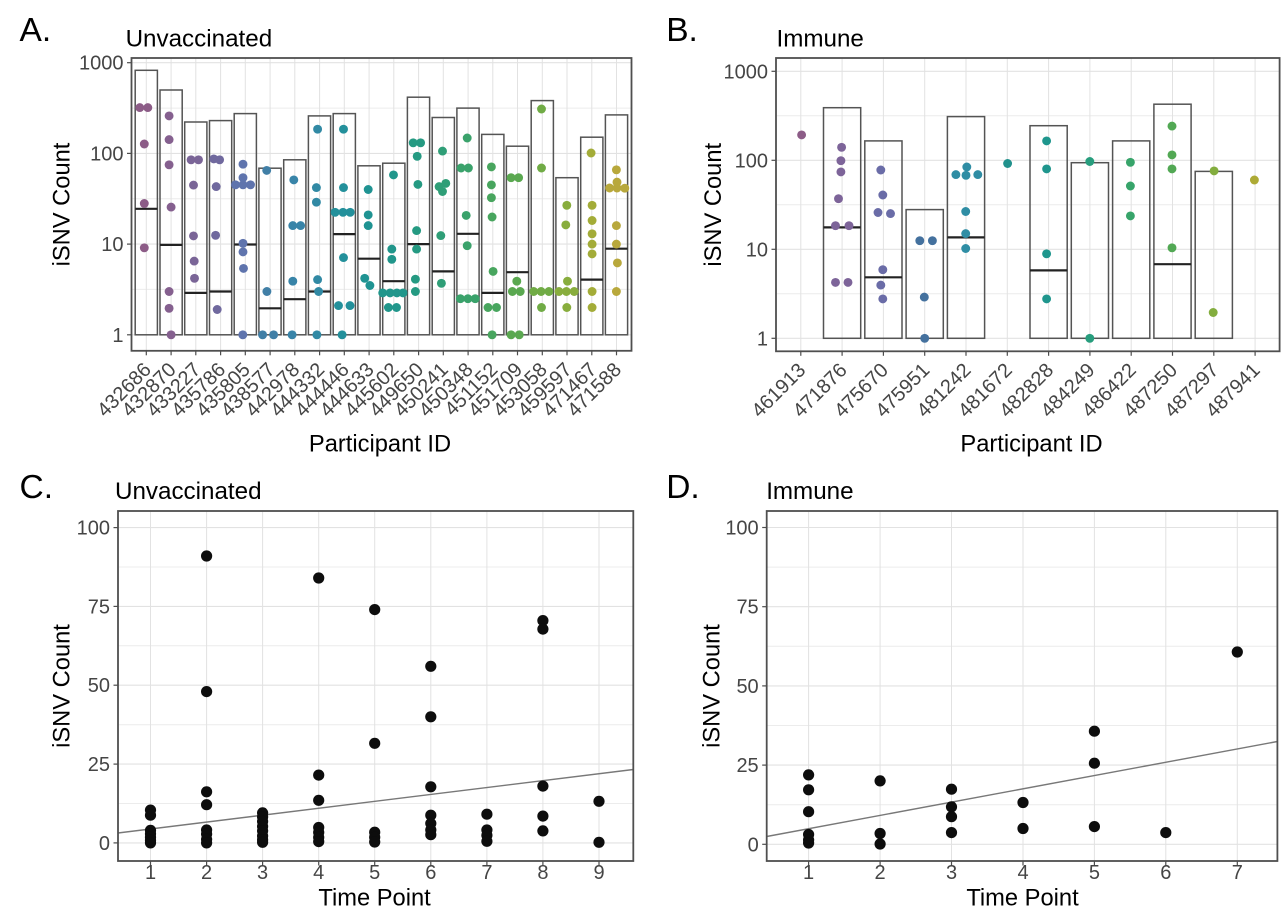 The image size is (1286, 917). What do you see at coordinates (542, 873) in the screenshot?
I see `svg-text: 8` at bounding box center [542, 873].